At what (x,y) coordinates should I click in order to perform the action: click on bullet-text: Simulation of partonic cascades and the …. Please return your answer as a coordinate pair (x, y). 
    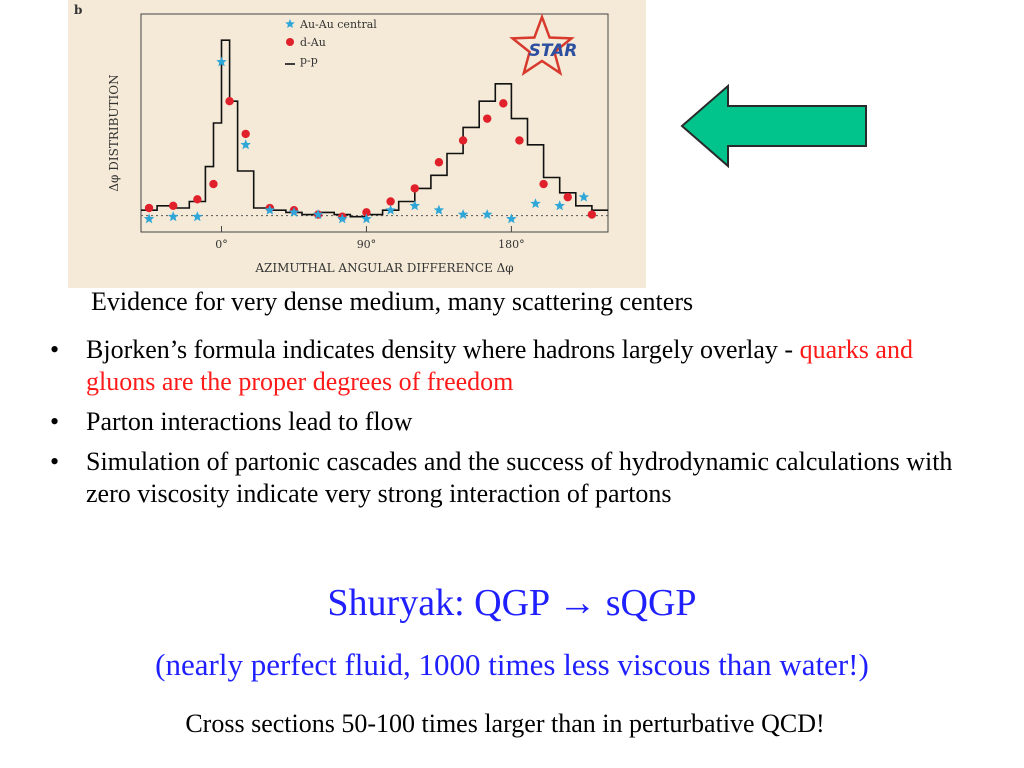
    Looking at the image, I should click on (519, 477).